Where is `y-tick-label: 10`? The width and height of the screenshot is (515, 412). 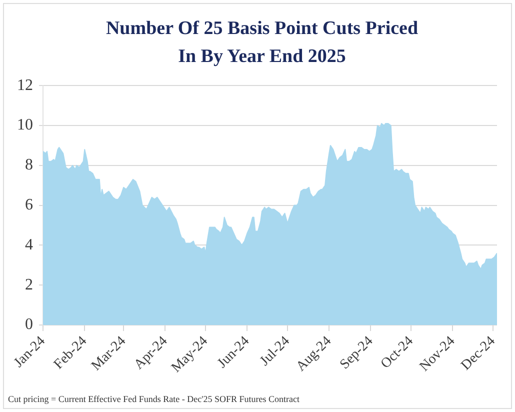 y-tick-label: 10 is located at coordinates (25, 125).